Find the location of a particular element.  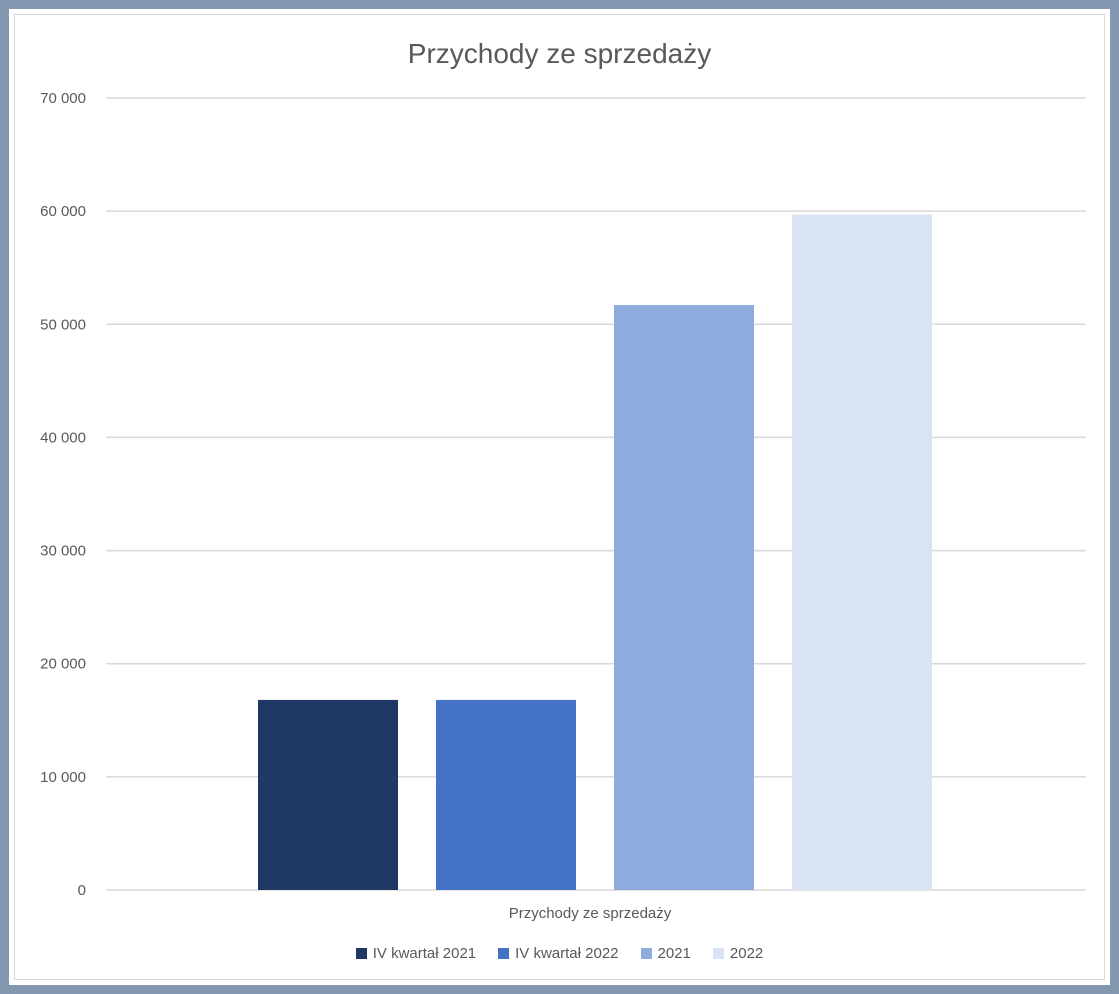

y-tick-label: 40 000 is located at coordinates (63, 437).